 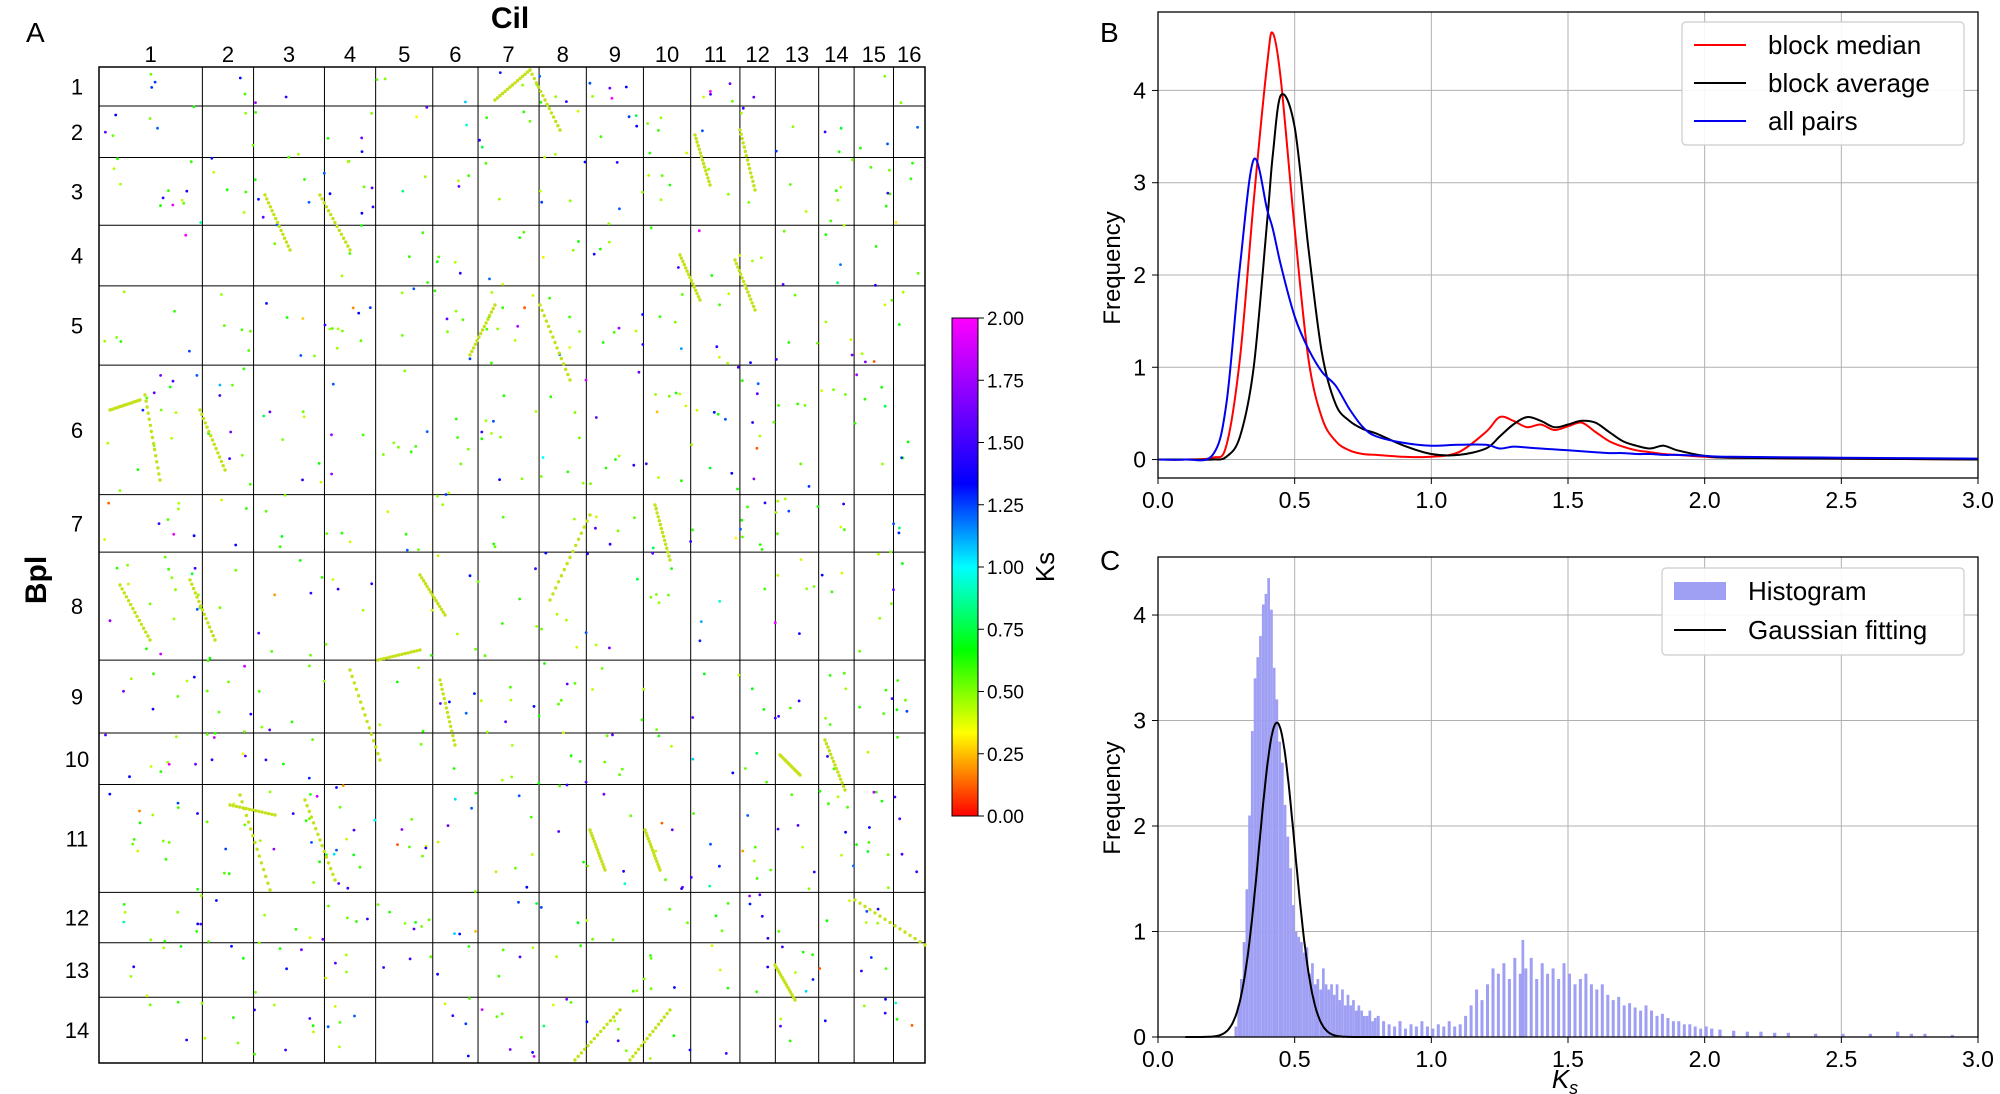 What do you see at coordinates (77, 1030) in the screenshot?
I see `row-label: 14` at bounding box center [77, 1030].